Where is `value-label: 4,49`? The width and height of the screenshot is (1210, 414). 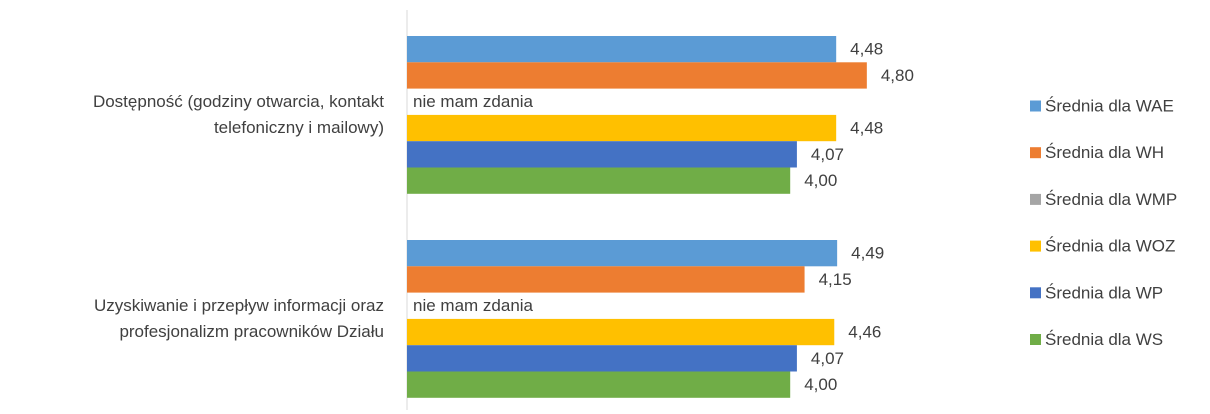
value-label: 4,49 is located at coordinates (867, 253).